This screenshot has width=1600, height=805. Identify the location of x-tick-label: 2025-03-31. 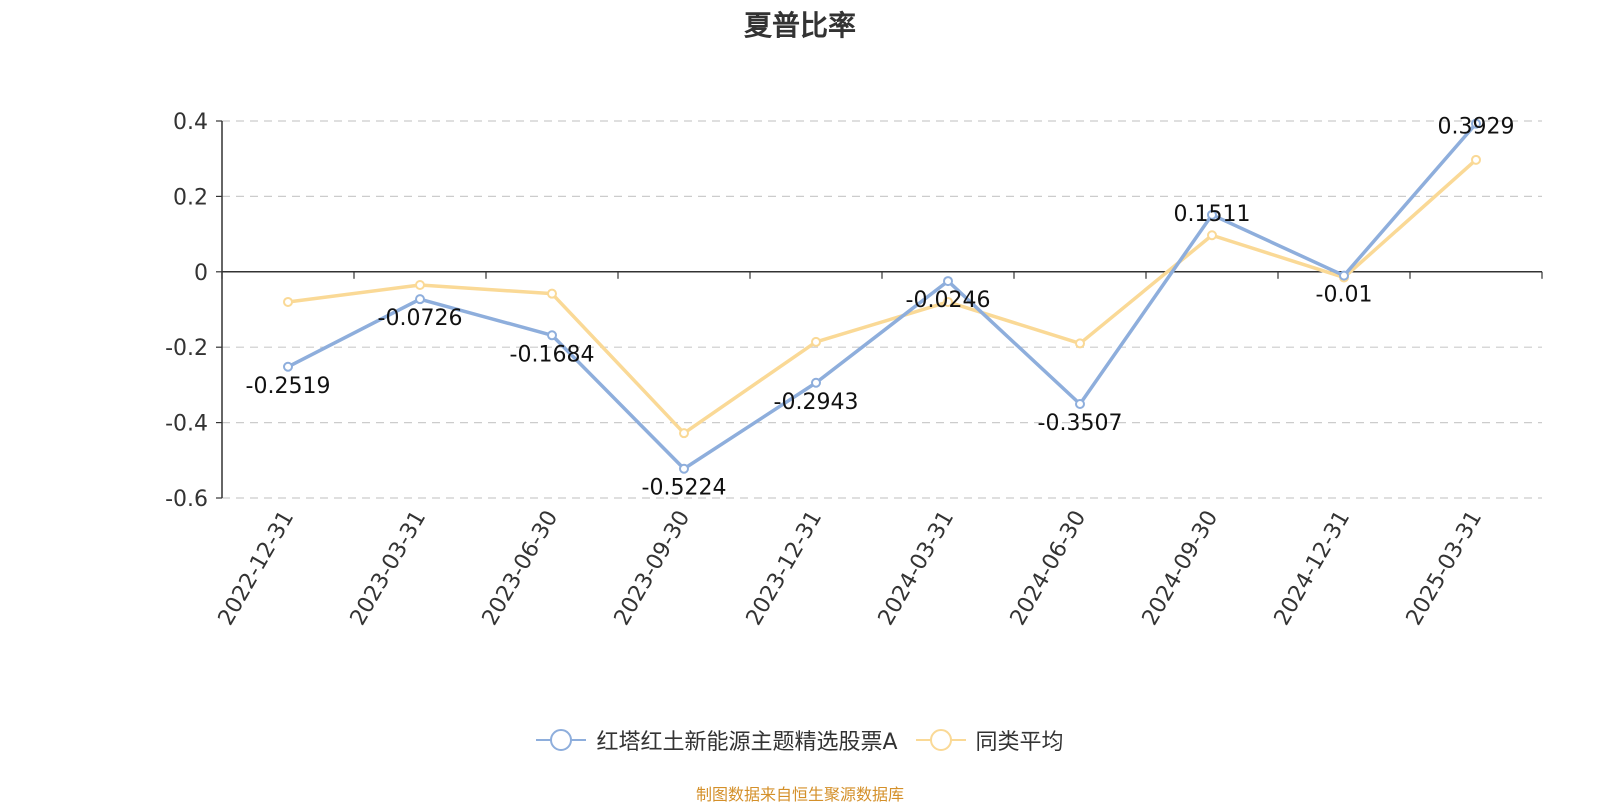
(1445, 568).